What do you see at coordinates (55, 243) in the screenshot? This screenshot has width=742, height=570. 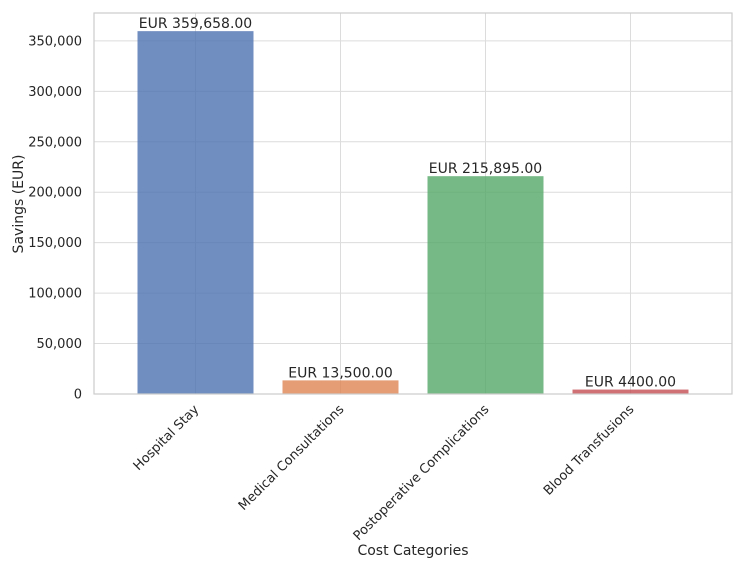 I see `y-tick-label: 150,000` at bounding box center [55, 243].